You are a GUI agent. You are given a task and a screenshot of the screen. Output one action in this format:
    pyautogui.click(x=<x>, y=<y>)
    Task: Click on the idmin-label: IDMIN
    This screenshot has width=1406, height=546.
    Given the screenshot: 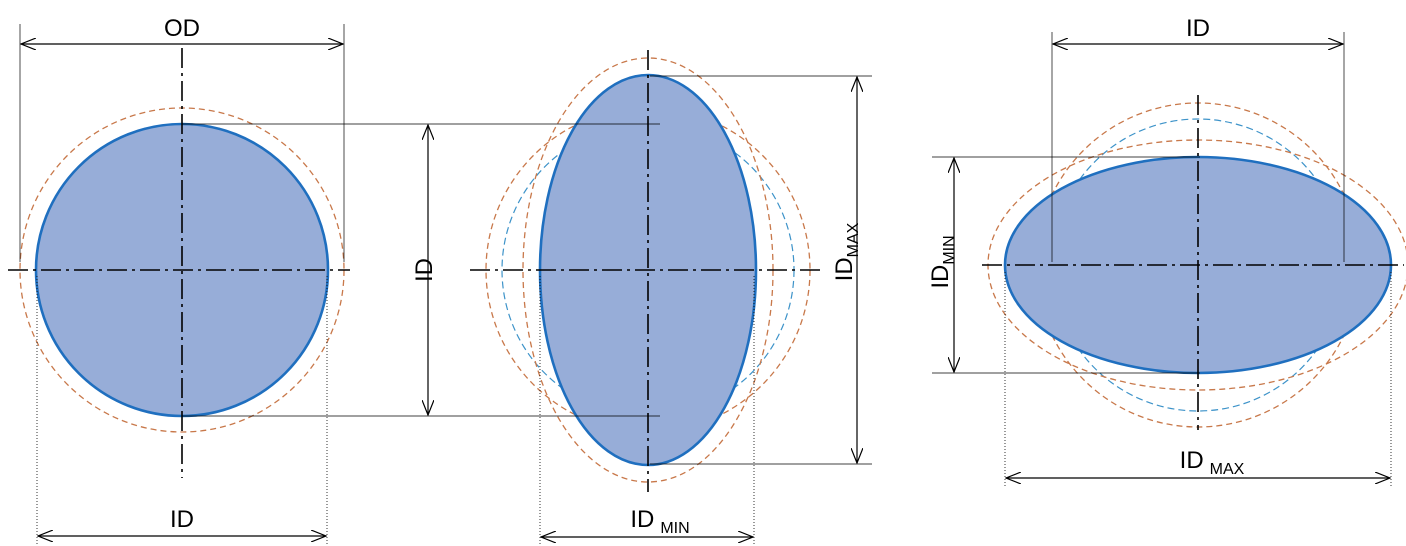 What is the action you would take?
    pyautogui.click(x=942, y=261)
    